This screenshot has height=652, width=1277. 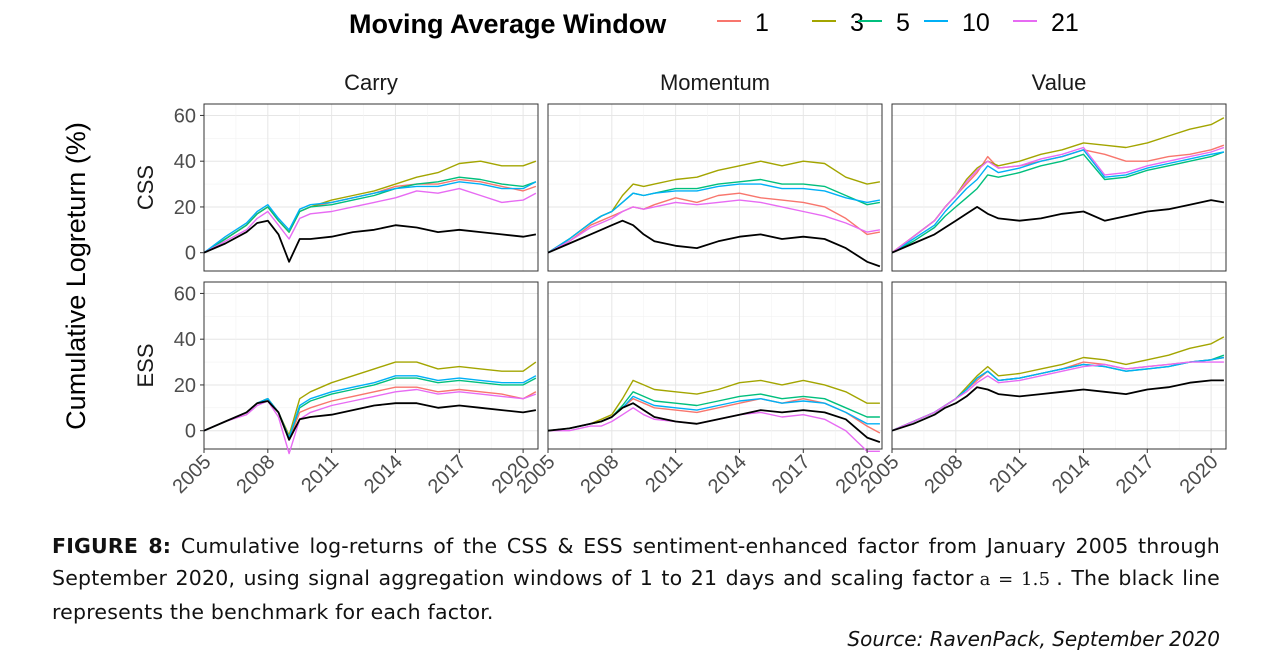 I want to click on facet-title-momentum: Momentum, so click(x=715, y=82).